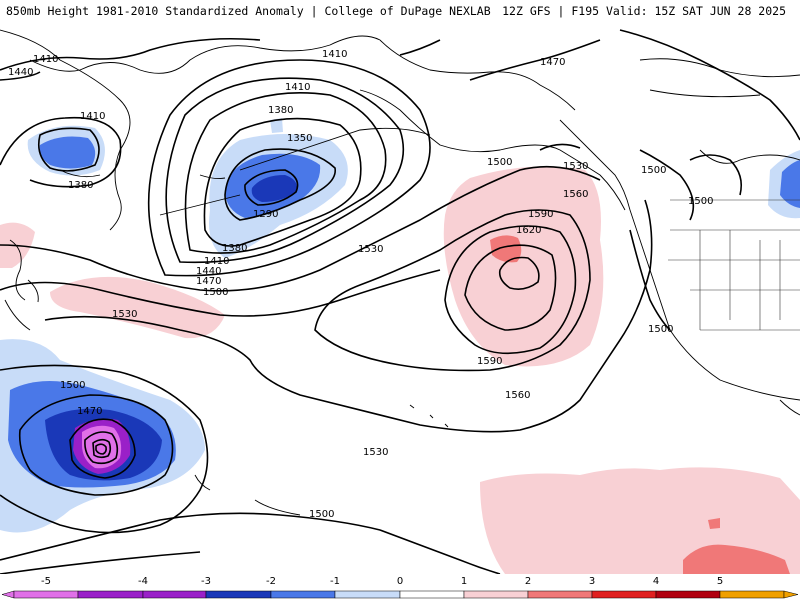 This screenshot has width=800, height=600. Describe the element at coordinates (720, 581) in the screenshot. I see `colorbar-tick: 5` at that location.